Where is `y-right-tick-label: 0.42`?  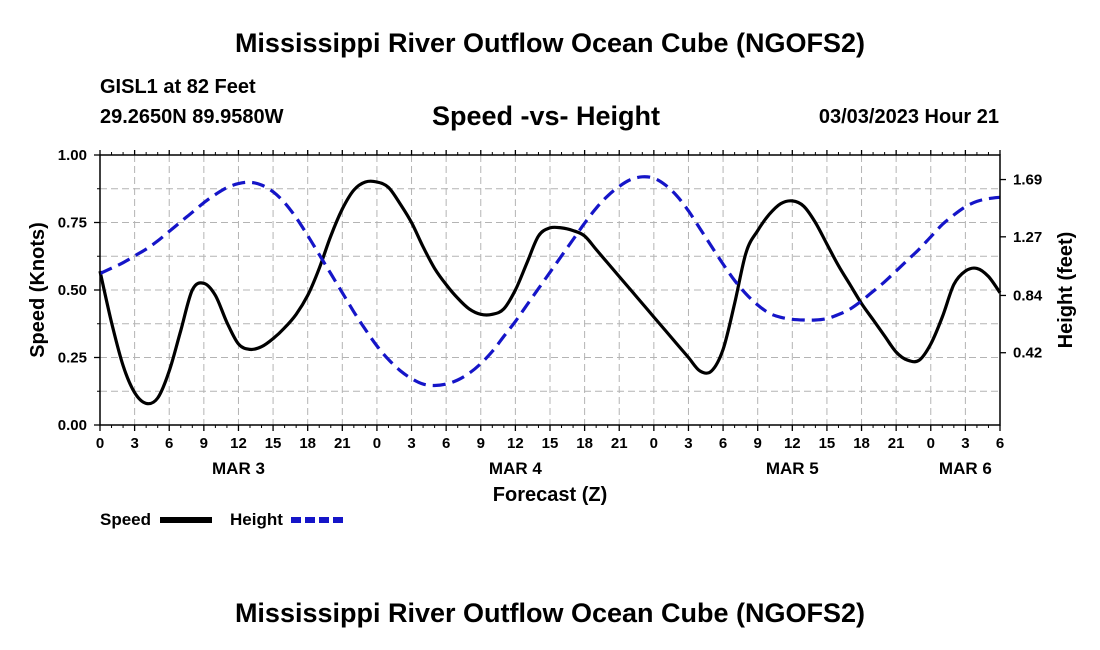 y-right-tick-label: 0.42 is located at coordinates (1027, 353).